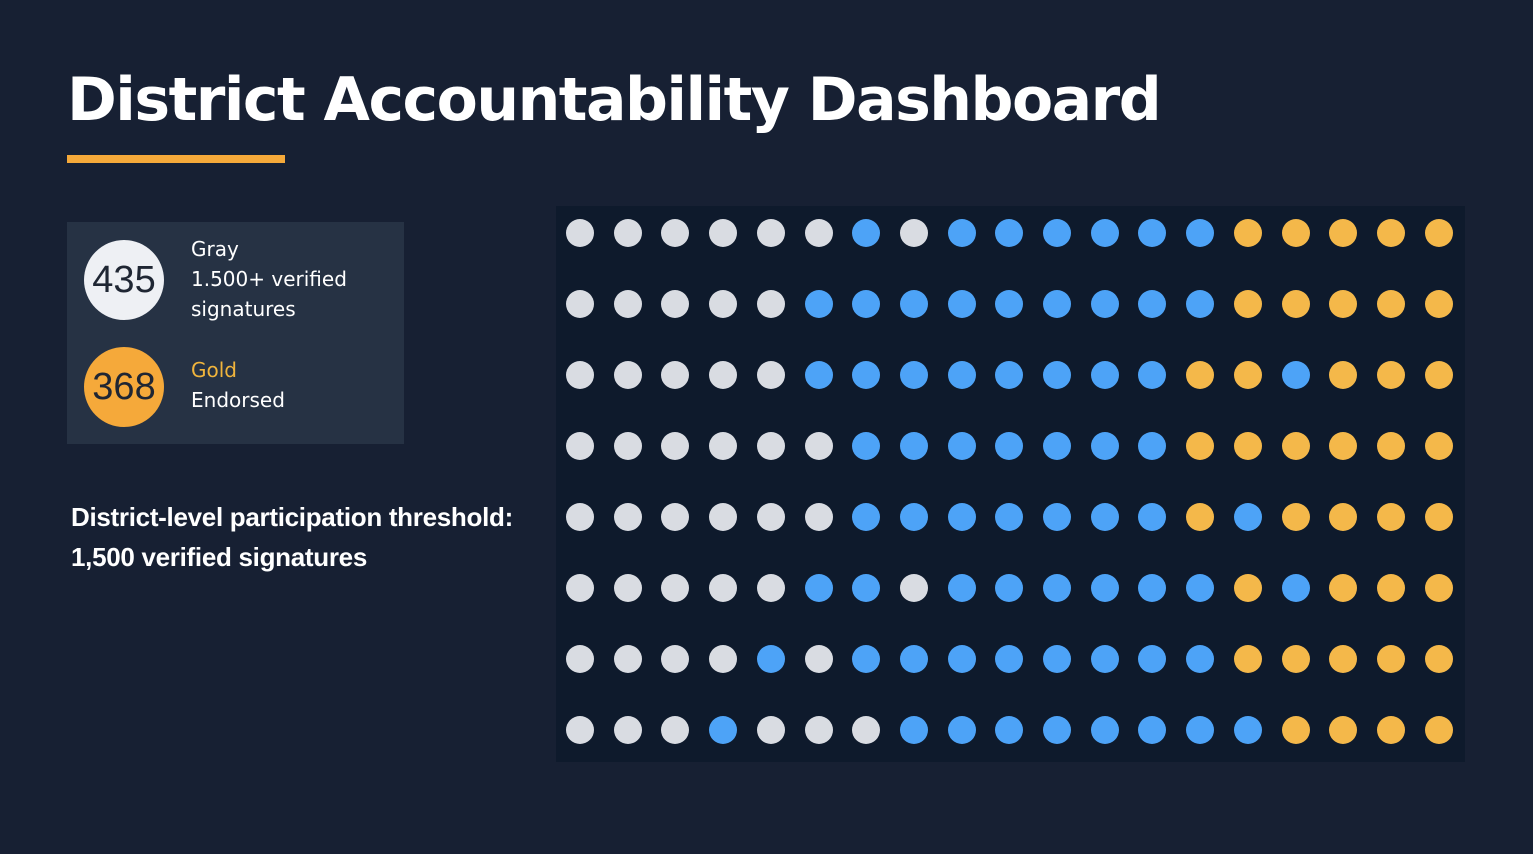 This screenshot has height=854, width=1533. I want to click on gold-legend-text: Gold Endorsed, so click(238, 385).